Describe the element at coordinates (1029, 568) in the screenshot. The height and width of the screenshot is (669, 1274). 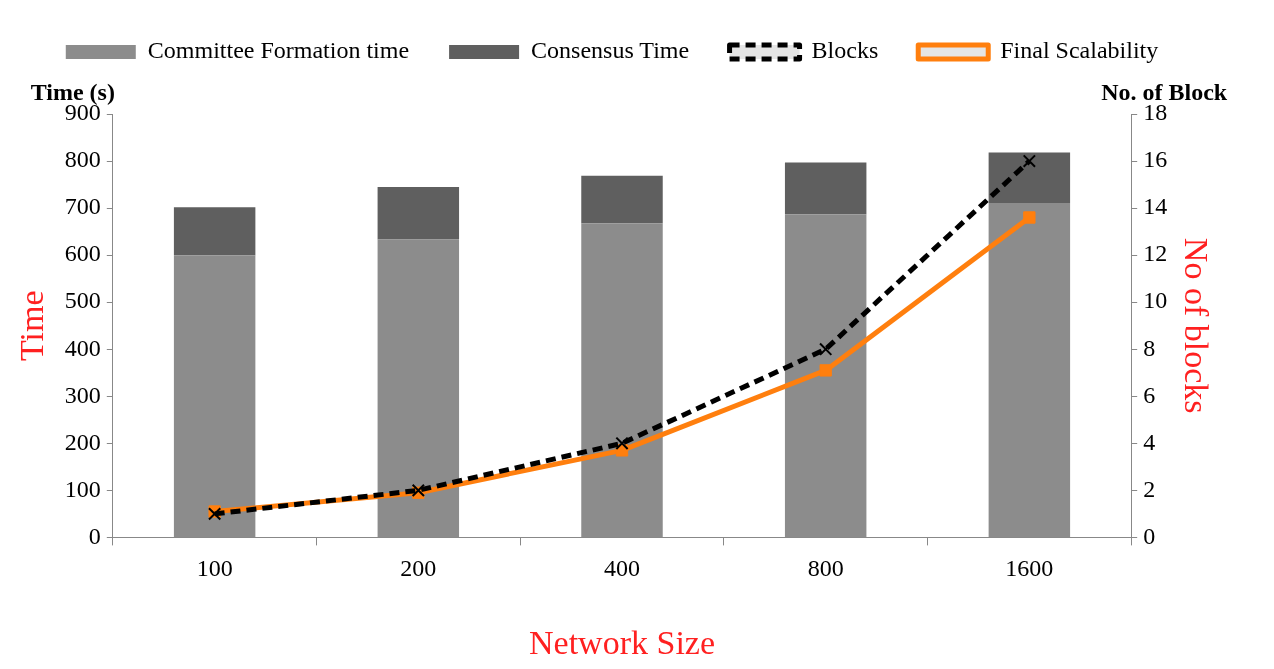
I see `x-tick-label: 1600` at that location.